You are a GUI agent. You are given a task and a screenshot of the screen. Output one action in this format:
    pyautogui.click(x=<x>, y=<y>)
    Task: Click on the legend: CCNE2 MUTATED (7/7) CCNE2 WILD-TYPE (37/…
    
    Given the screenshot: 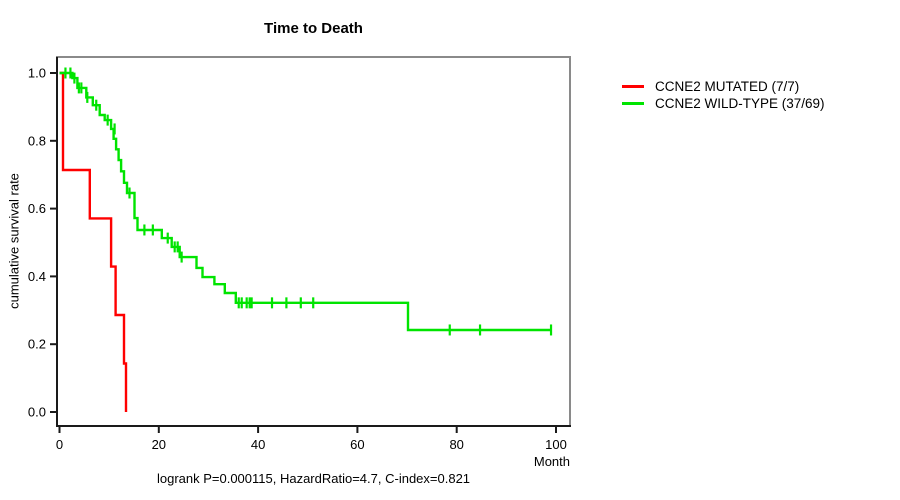 What is the action you would take?
    pyautogui.click(x=723, y=95)
    